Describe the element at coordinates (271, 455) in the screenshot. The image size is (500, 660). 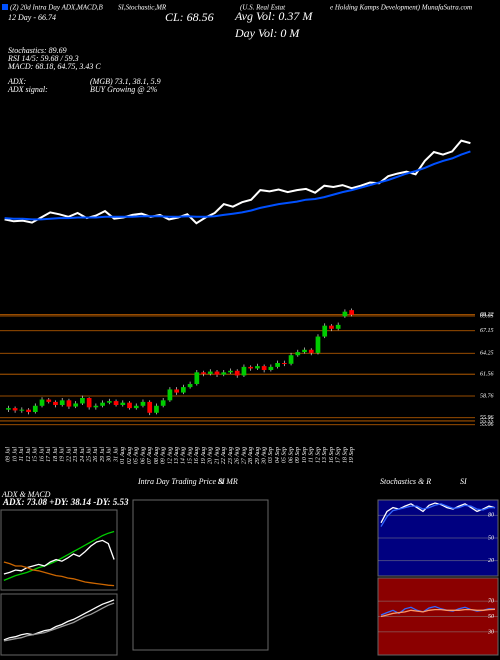
I see `x-tick-label: 03 Sep` at that location.